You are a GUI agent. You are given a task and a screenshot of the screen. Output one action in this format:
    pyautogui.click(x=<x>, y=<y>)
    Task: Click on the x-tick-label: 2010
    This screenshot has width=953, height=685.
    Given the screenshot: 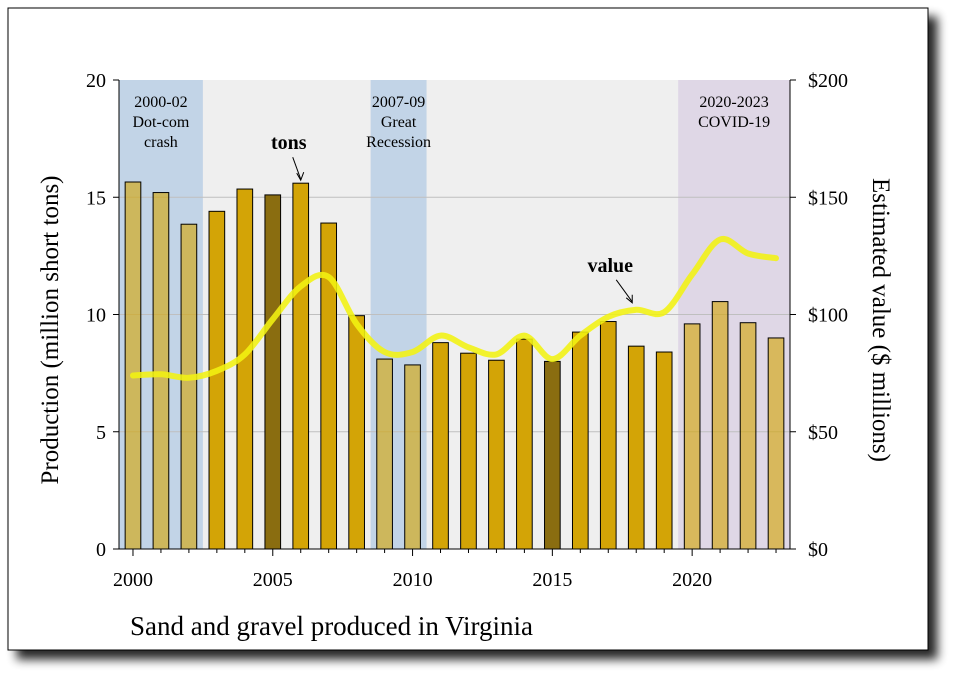 What is the action you would take?
    pyautogui.click(x=413, y=580)
    